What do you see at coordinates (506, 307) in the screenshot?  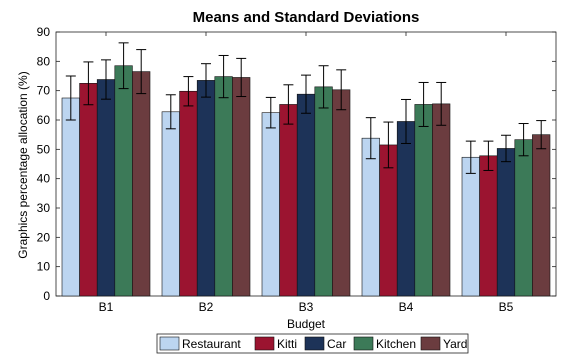 I see `x-tick-label: B5` at bounding box center [506, 307].